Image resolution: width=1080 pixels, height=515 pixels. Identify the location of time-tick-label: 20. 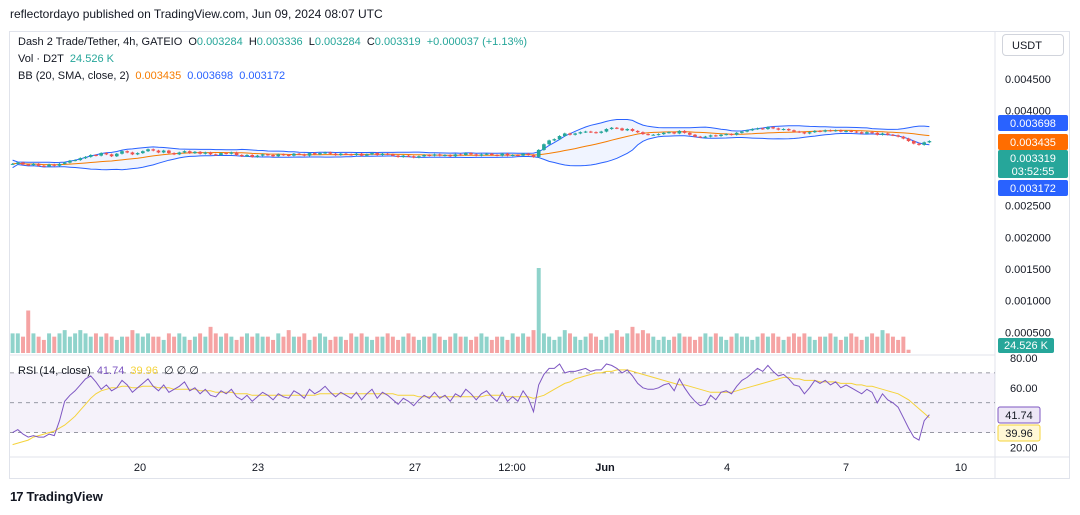
(140, 468).